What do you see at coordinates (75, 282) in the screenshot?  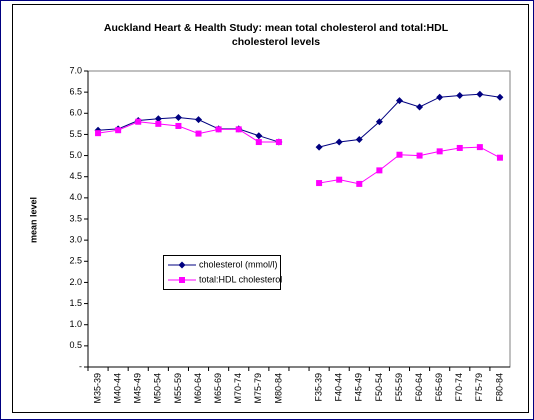 I see `y-tick-label: 2.0` at bounding box center [75, 282].